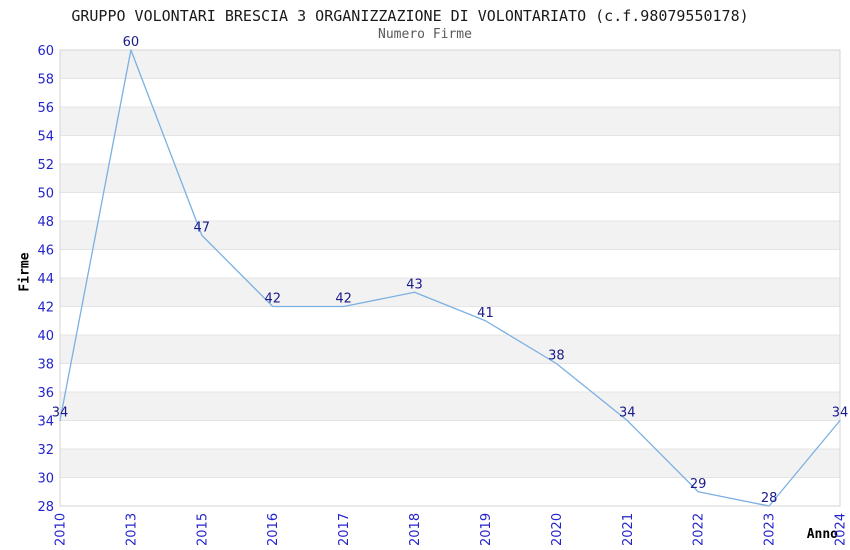 This screenshot has height=550, width=850. I want to click on x-tick-label: 2020, so click(557, 529).